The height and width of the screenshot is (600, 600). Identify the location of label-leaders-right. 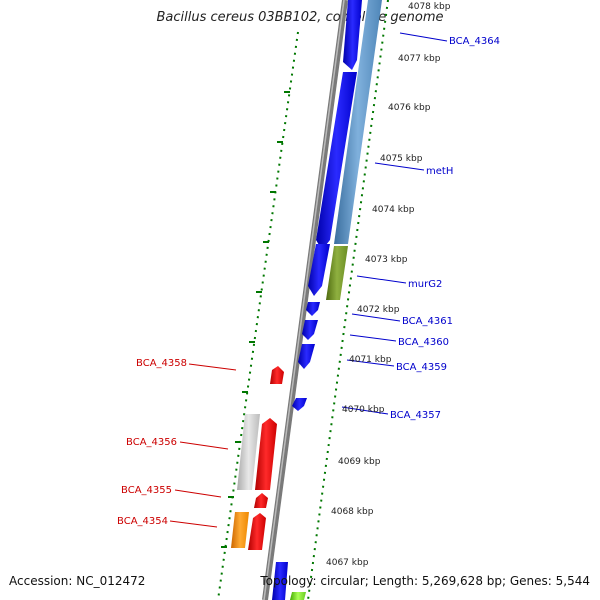
(394, 223).